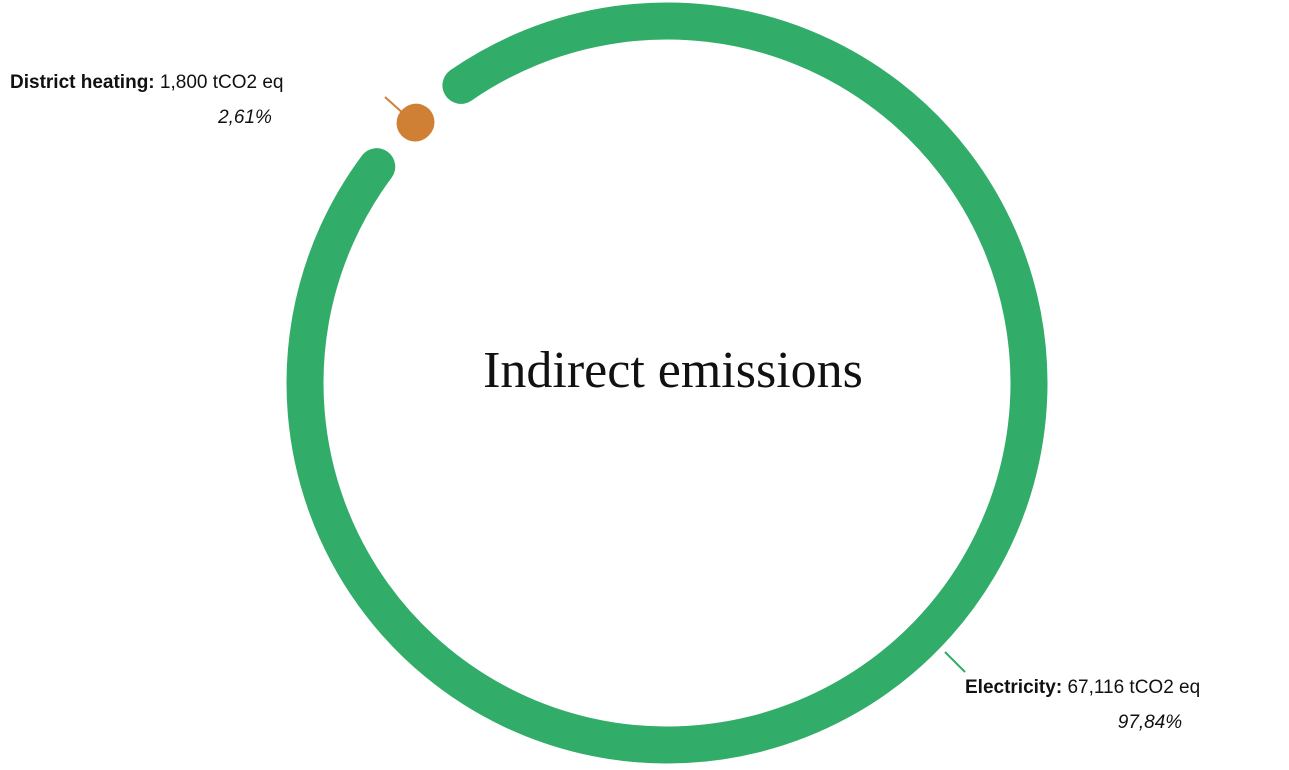 This screenshot has width=1289, height=770. I want to click on slice-label: Electricity: 67,116 tCO2 eq, so click(1082, 687).